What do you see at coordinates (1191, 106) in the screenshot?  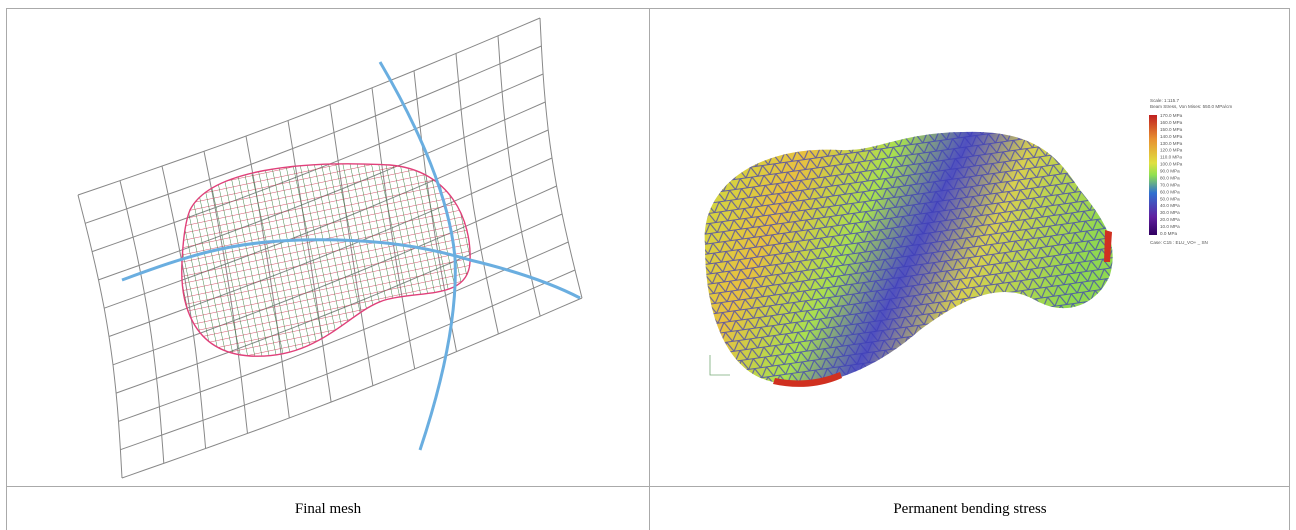 I see `legend-title: Beam Stress, Von Mises: 550.0 MPa/cm` at bounding box center [1191, 106].